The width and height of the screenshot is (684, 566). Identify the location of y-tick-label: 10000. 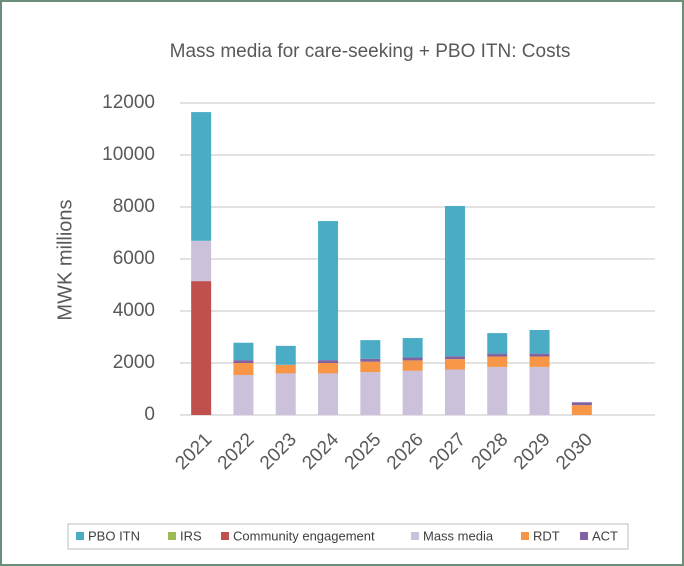
(128, 154).